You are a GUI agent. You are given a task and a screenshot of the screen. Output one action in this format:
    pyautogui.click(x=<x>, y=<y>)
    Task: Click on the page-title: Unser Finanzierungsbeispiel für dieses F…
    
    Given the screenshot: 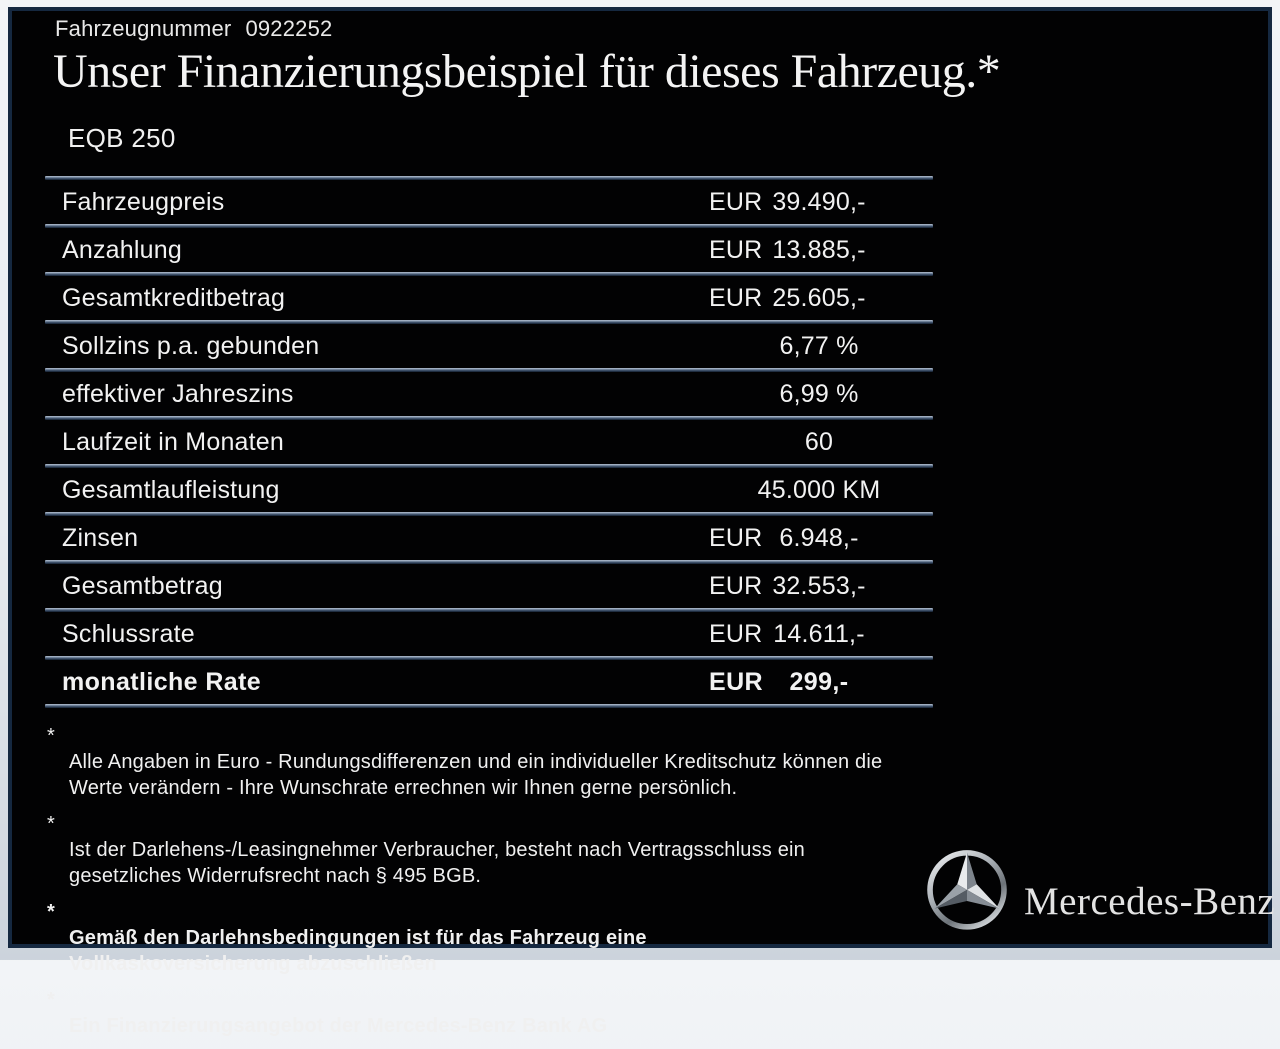 What is the action you would take?
    pyautogui.click(x=527, y=71)
    